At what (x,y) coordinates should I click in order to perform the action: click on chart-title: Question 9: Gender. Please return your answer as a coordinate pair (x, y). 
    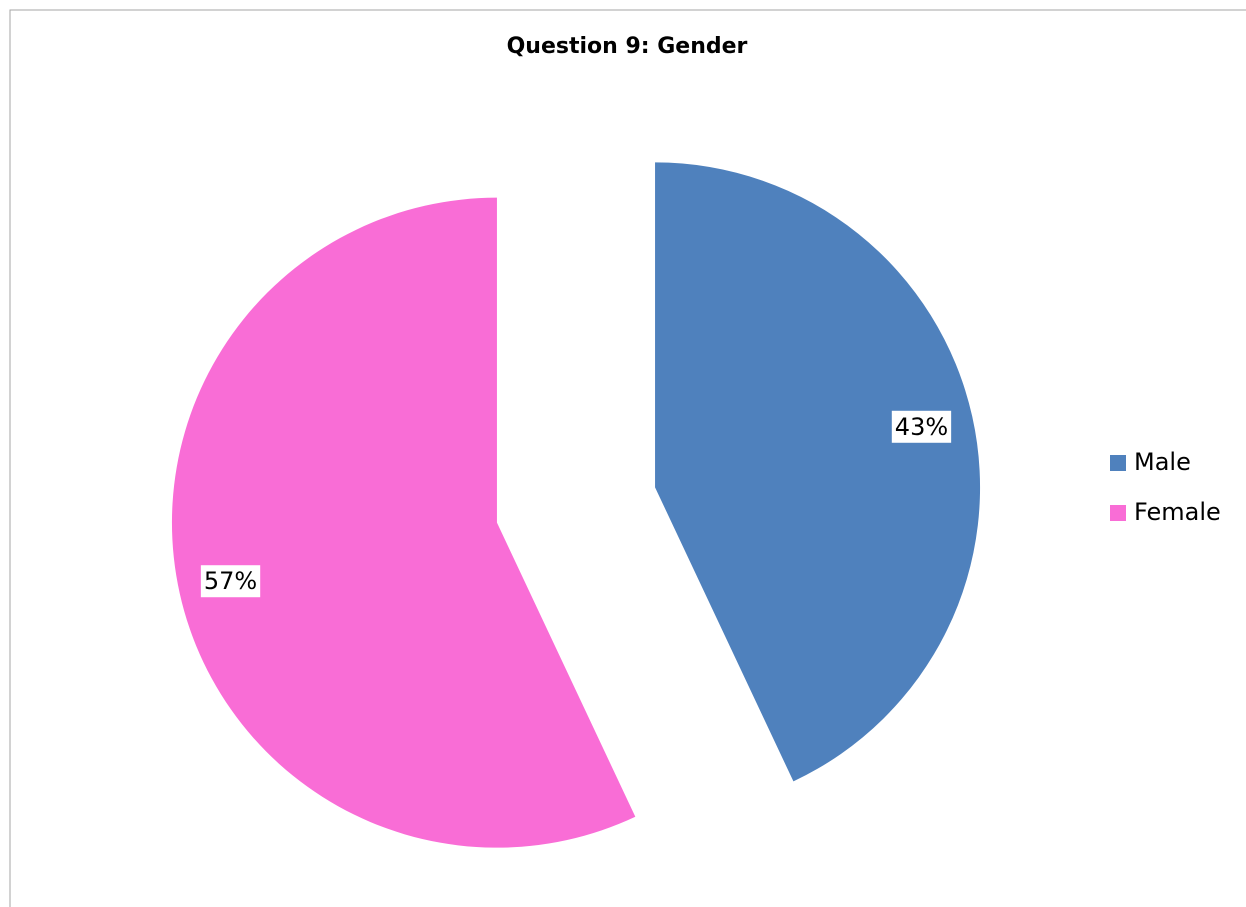
    Looking at the image, I should click on (627, 46).